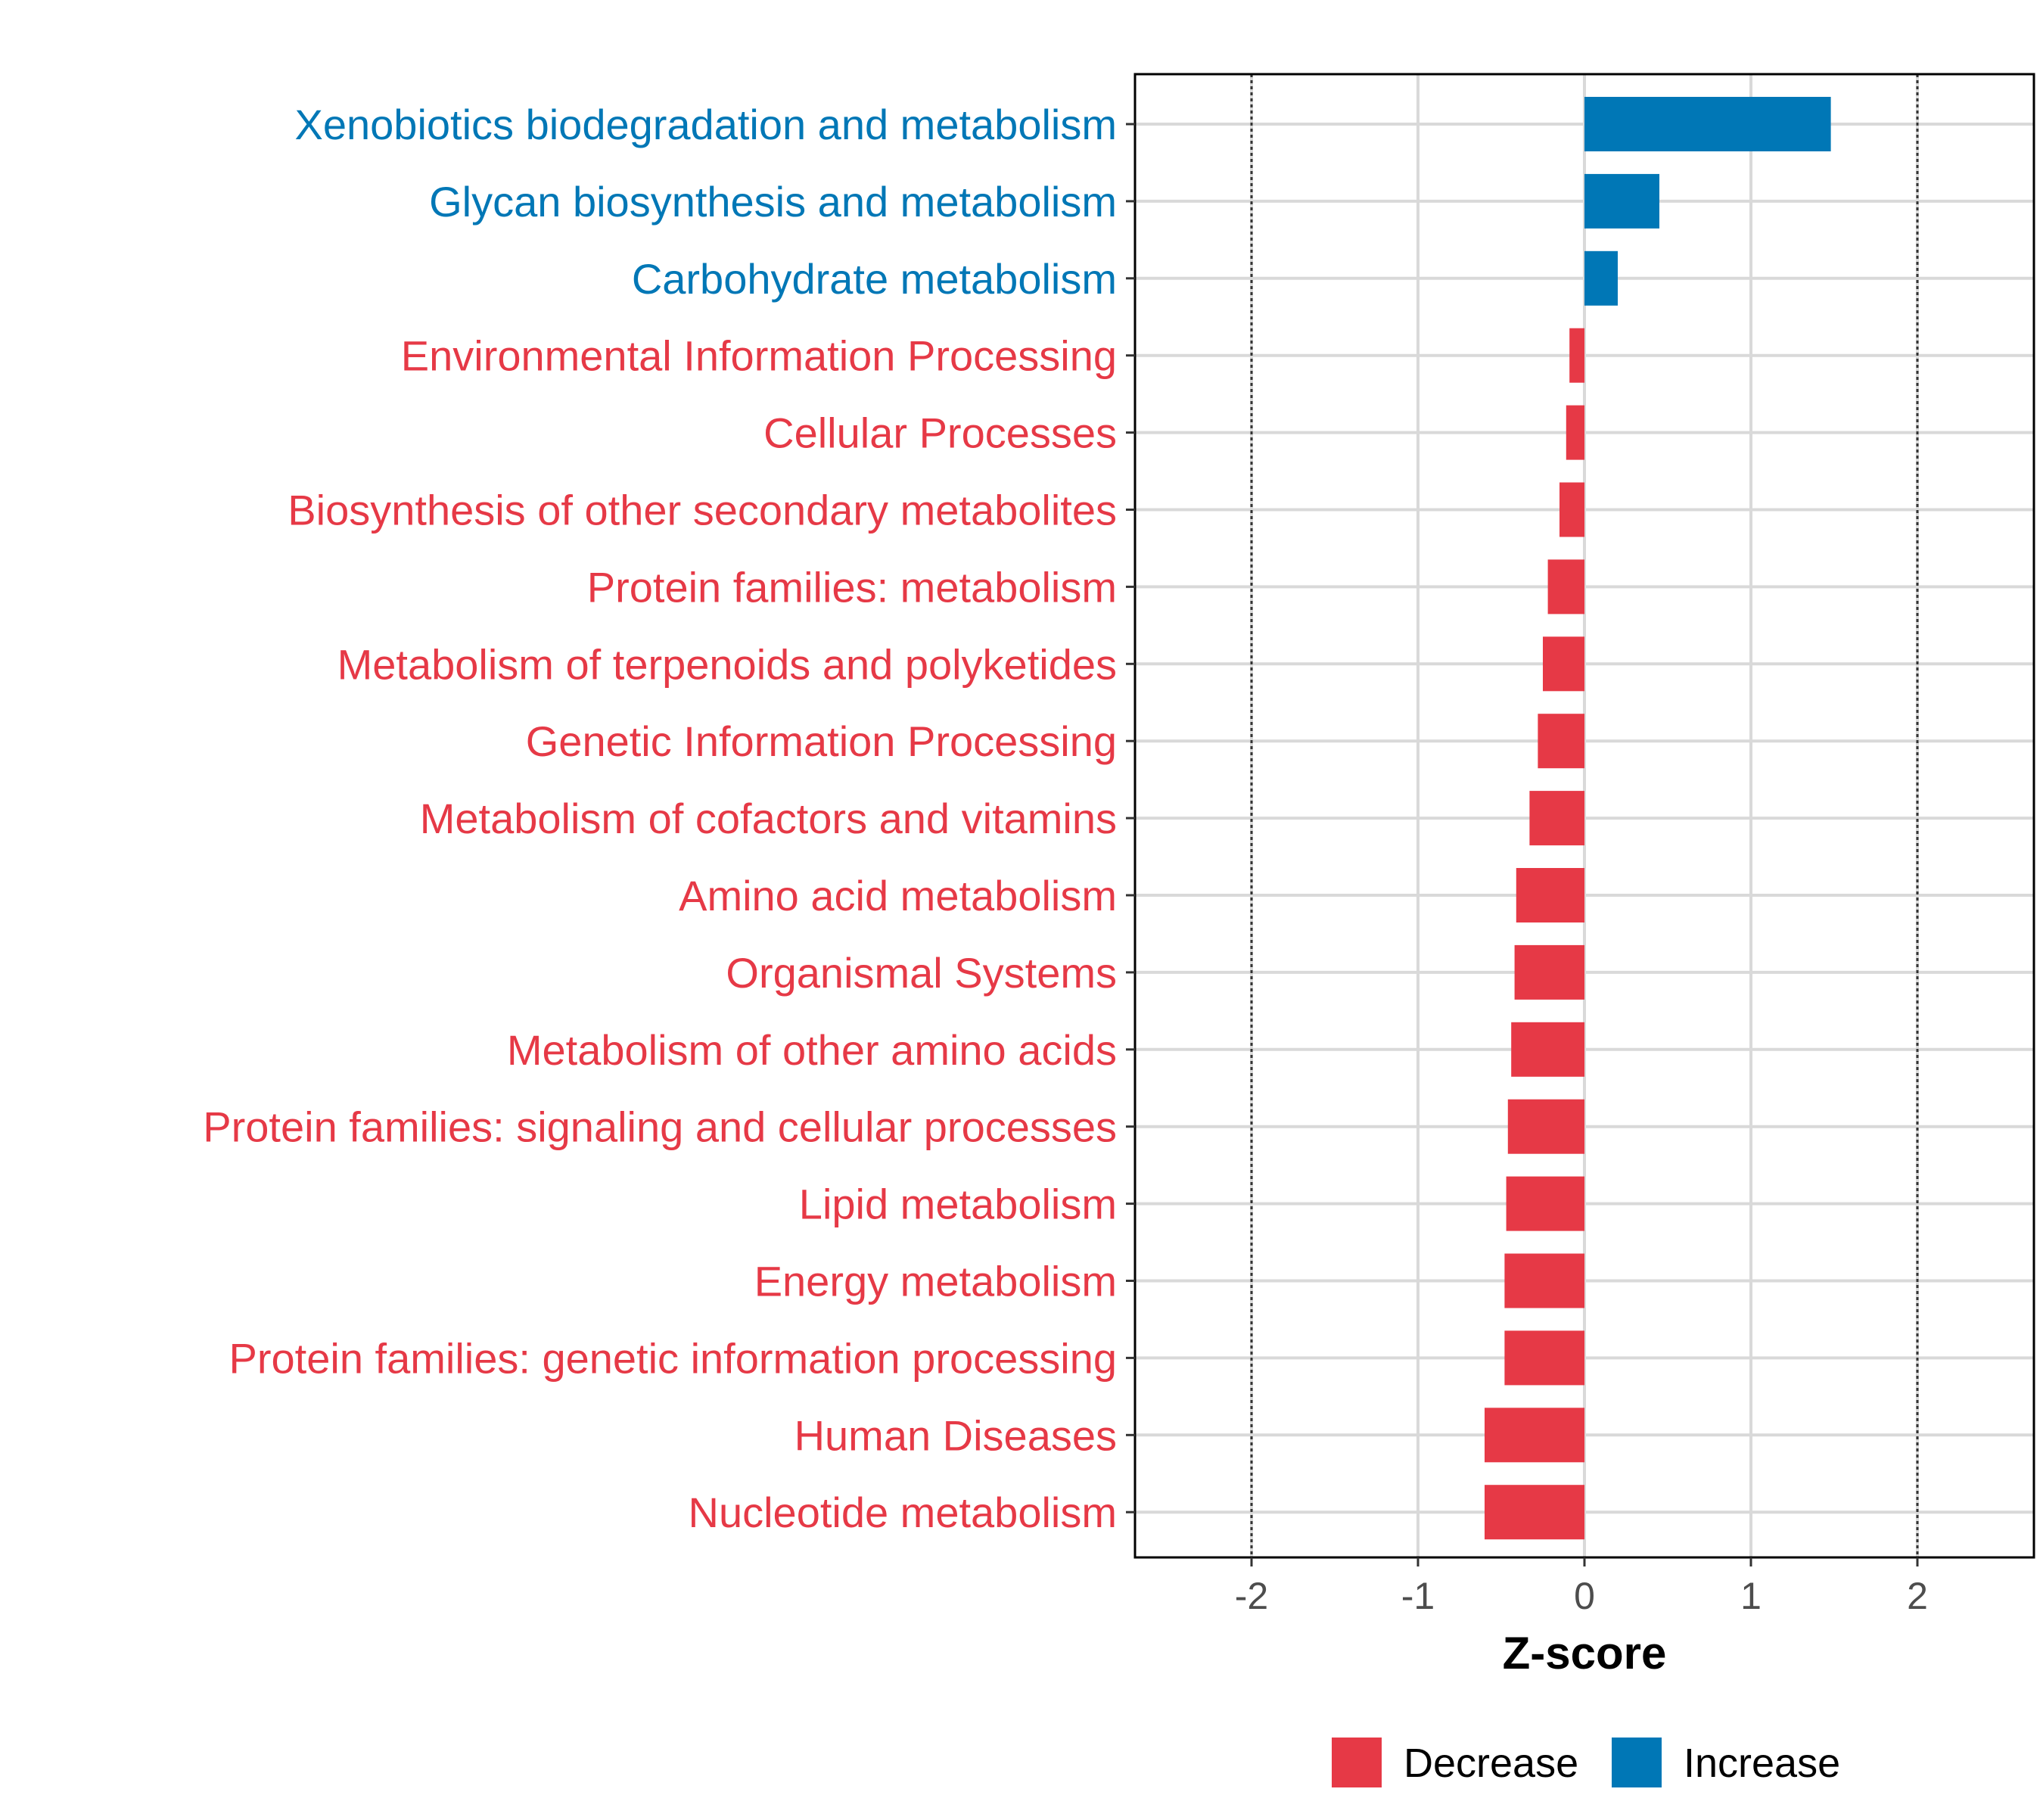 The width and height of the screenshot is (2043, 1820). Describe the element at coordinates (852, 587) in the screenshot. I see `category-label: Protein families: metabolism` at that location.